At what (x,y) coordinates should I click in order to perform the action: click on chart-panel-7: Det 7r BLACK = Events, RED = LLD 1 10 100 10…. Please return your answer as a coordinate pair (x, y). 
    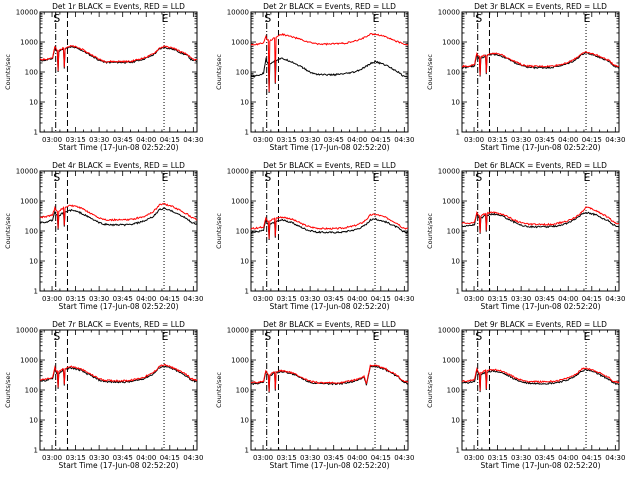
    Looking at the image, I should click on (103, 395).